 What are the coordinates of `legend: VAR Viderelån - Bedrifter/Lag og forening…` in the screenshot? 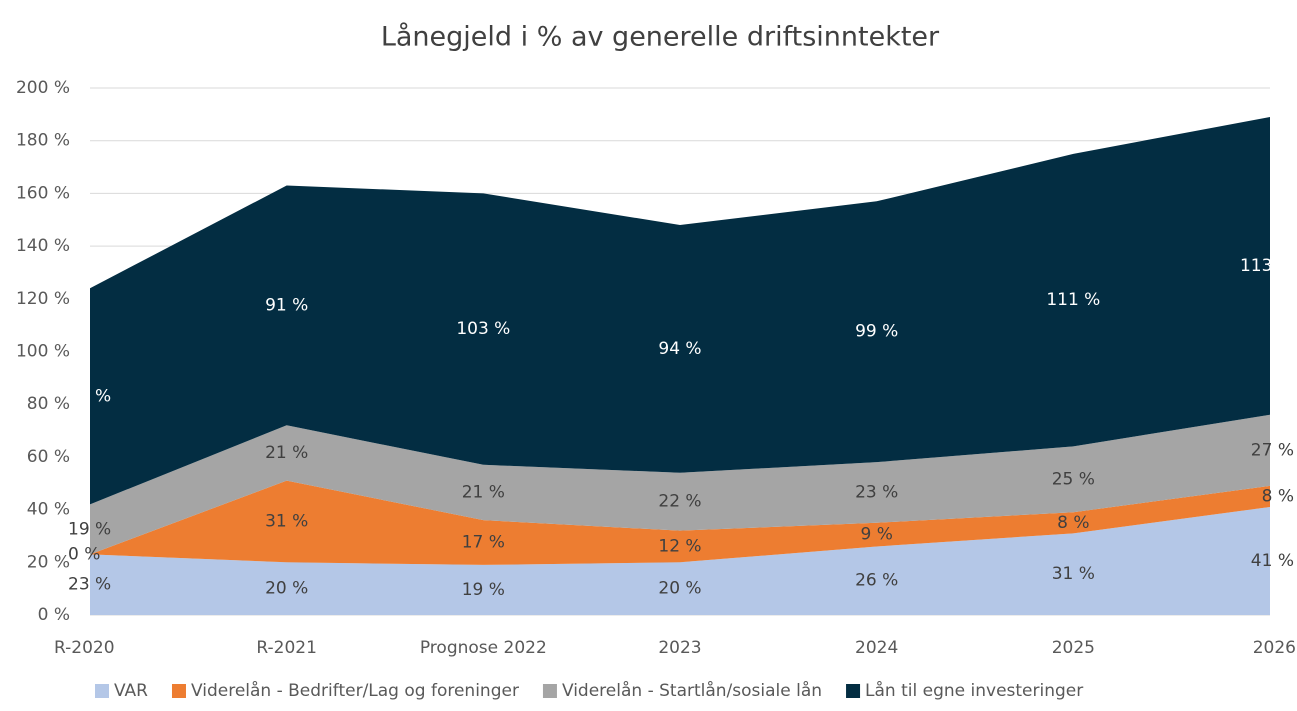 It's located at (589, 690).